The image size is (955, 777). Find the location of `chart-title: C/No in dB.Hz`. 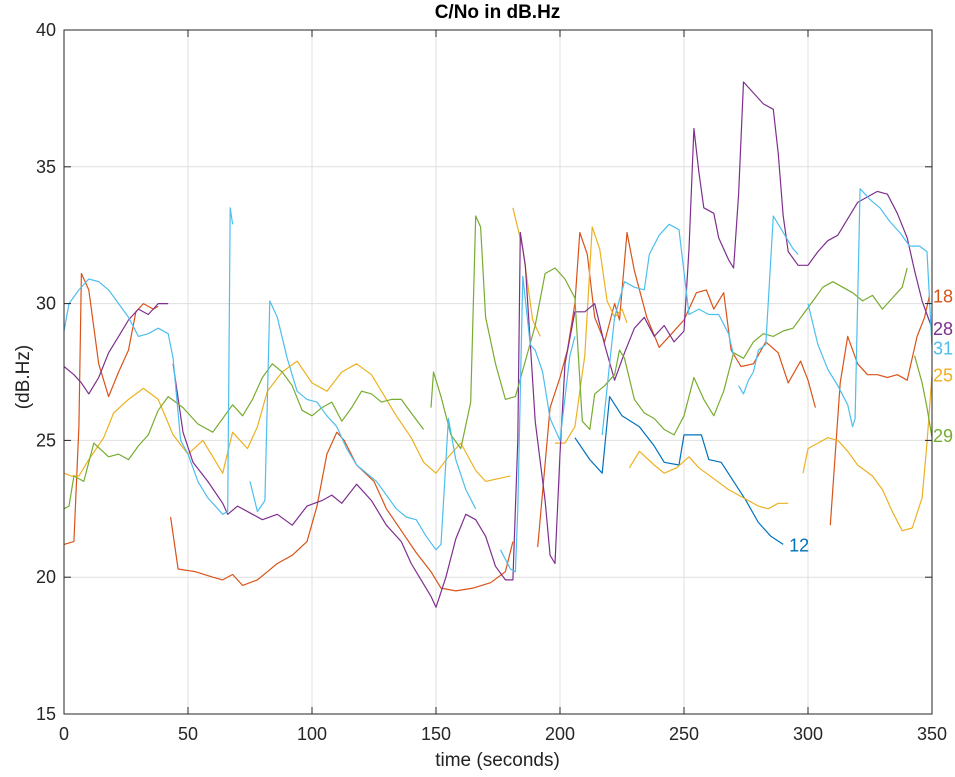

chart-title: C/No in dB.Hz is located at coordinates (497, 12).